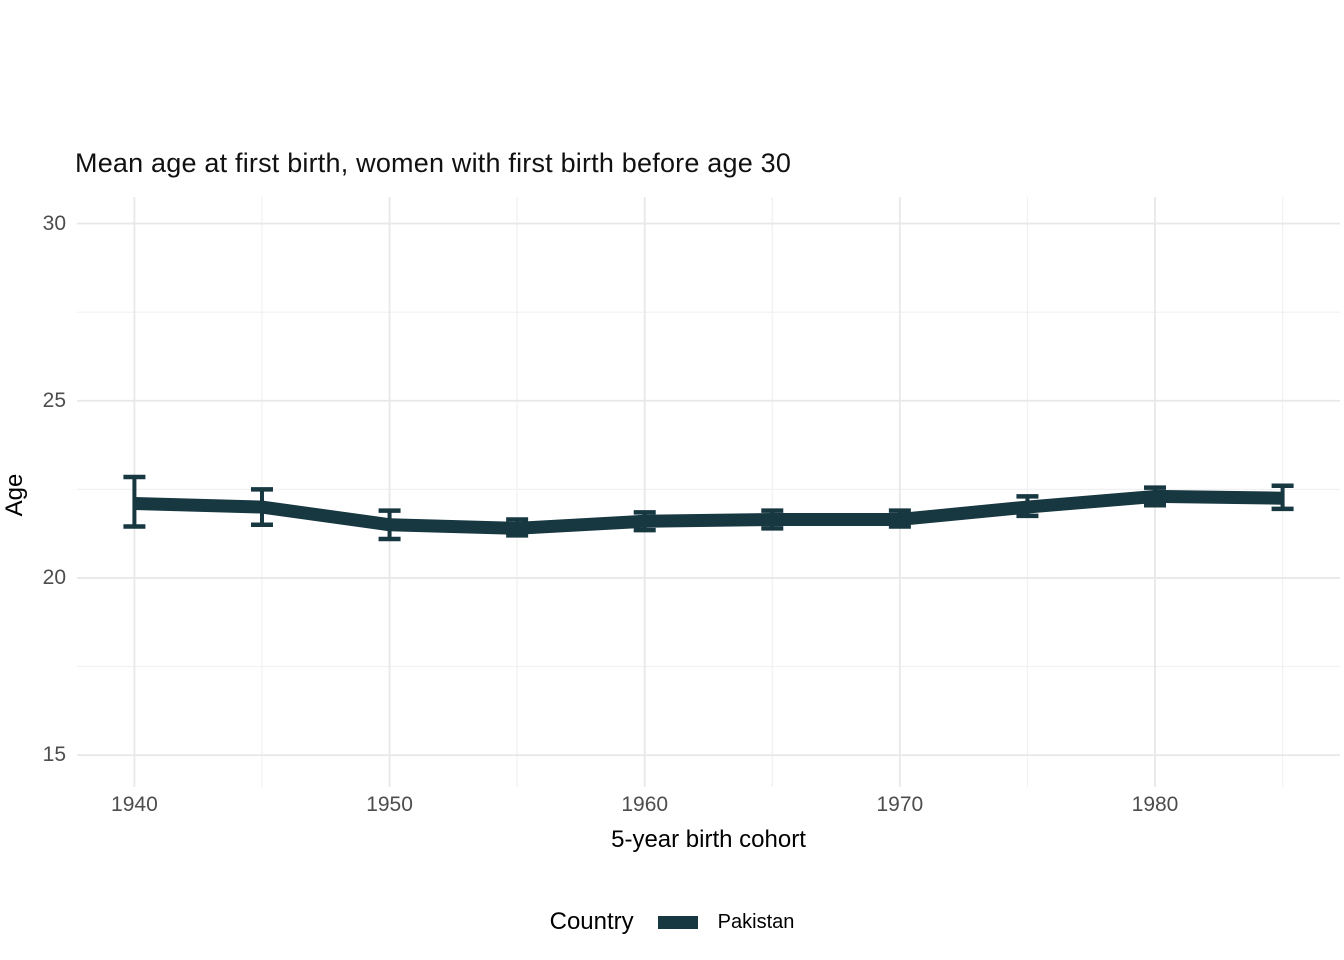 This screenshot has width=1344, height=960. I want to click on x-tick-label: 1980, so click(1155, 804).